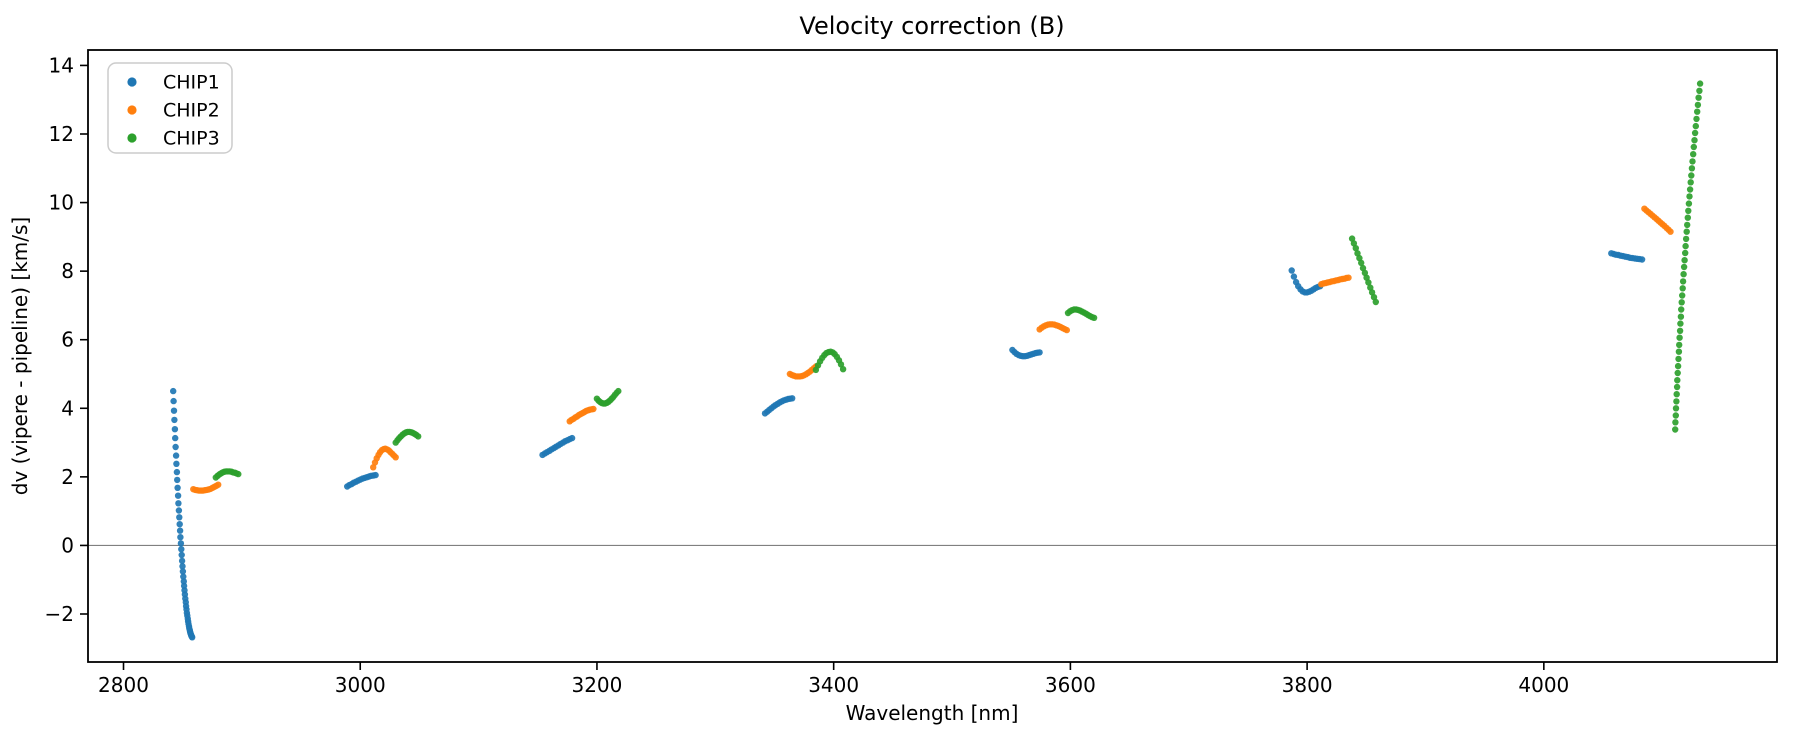 This screenshot has width=1800, height=754. I want to click on y-tick-label: 2, so click(67, 477).